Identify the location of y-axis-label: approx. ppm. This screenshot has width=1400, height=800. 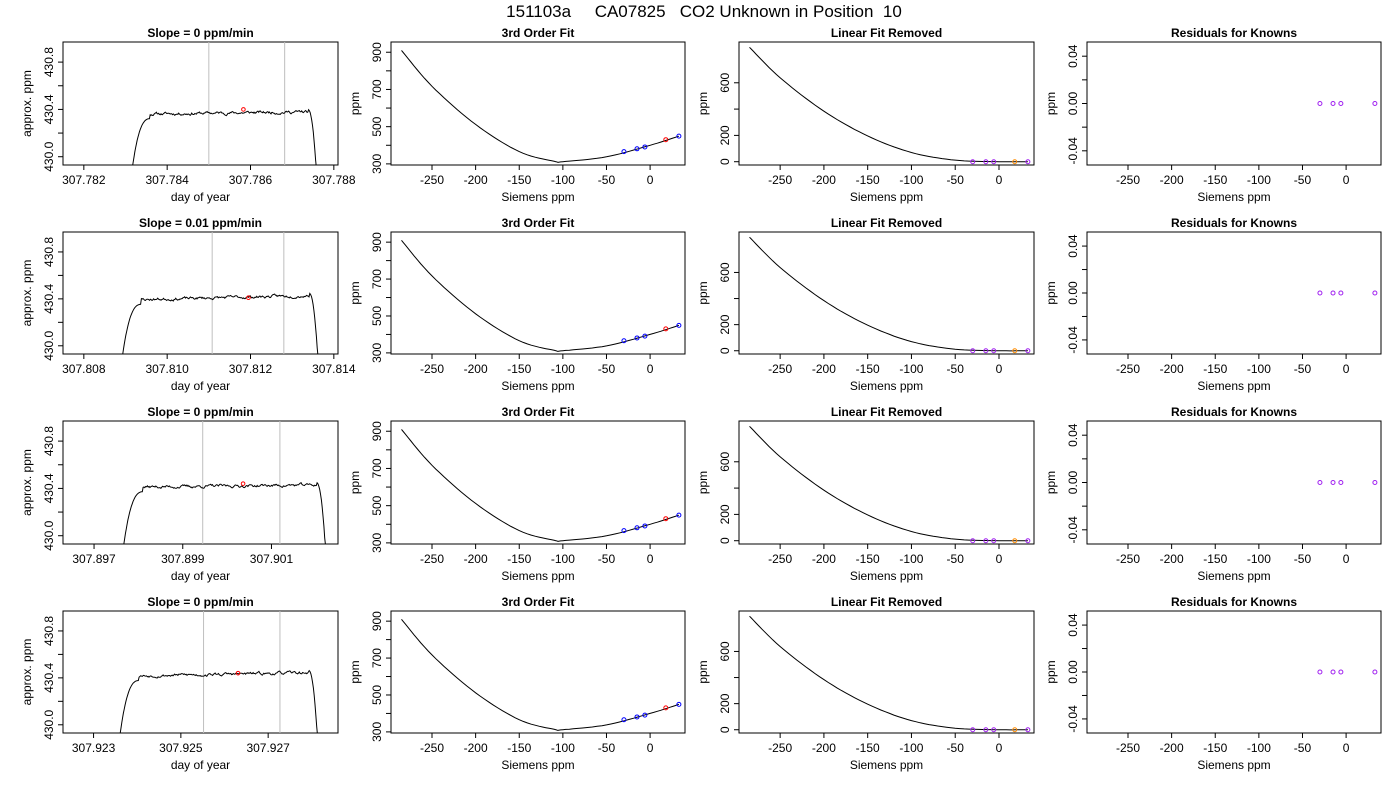
(27, 482).